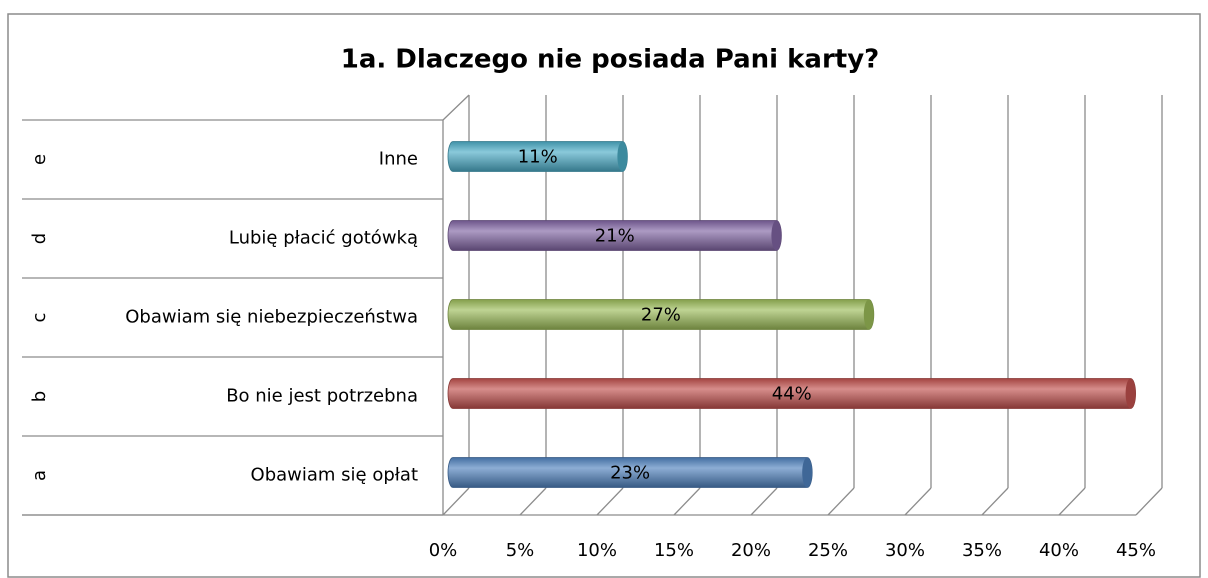 The width and height of the screenshot is (1208, 578). I want to click on x-tick-label: 30%, so click(905, 550).